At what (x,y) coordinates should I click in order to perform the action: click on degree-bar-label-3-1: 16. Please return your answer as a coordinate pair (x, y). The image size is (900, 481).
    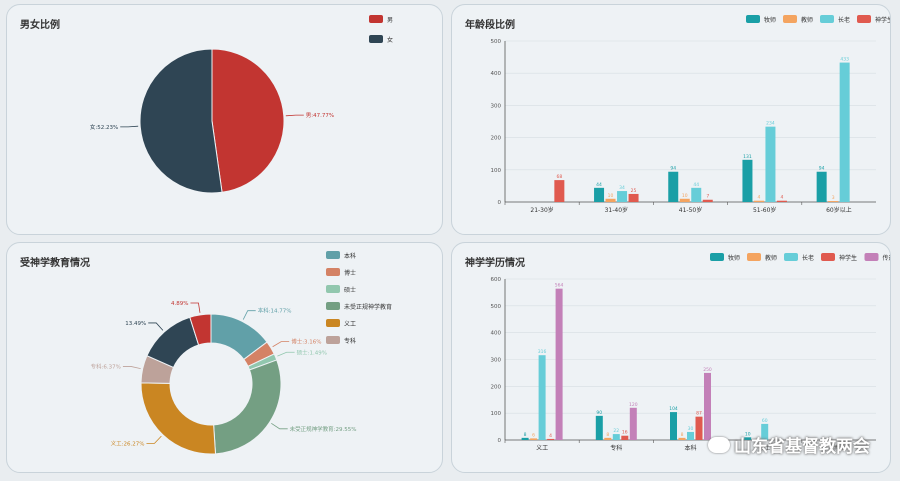
    Looking at the image, I should click on (625, 433).